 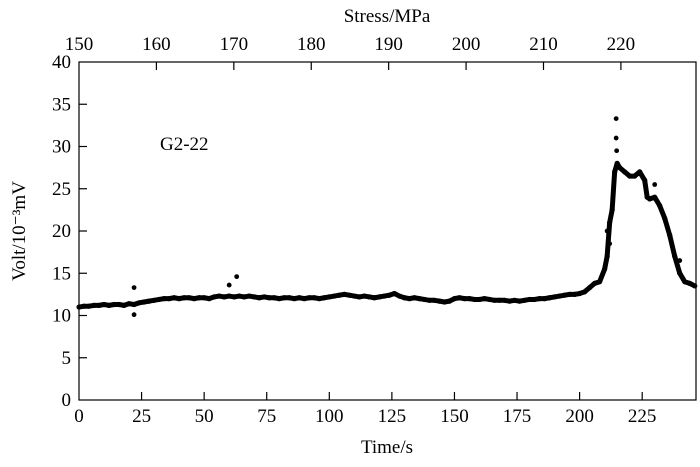 I want to click on y-tick-label: 30, so click(x=61, y=147).